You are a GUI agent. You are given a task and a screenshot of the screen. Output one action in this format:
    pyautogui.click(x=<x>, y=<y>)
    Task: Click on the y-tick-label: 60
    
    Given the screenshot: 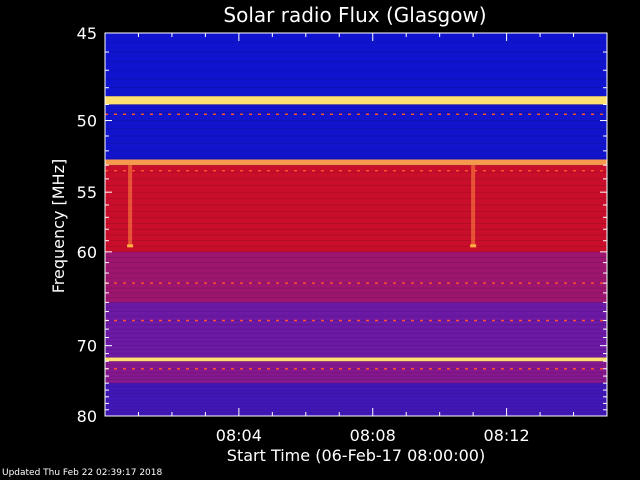 What is the action you would take?
    pyautogui.click(x=87, y=252)
    